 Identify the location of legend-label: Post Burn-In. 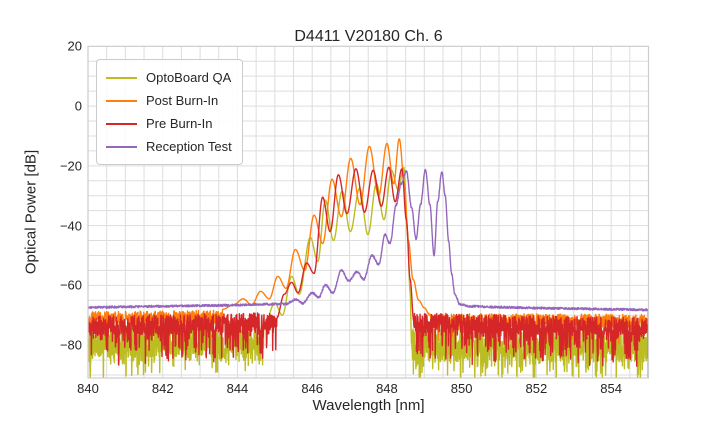
(182, 100).